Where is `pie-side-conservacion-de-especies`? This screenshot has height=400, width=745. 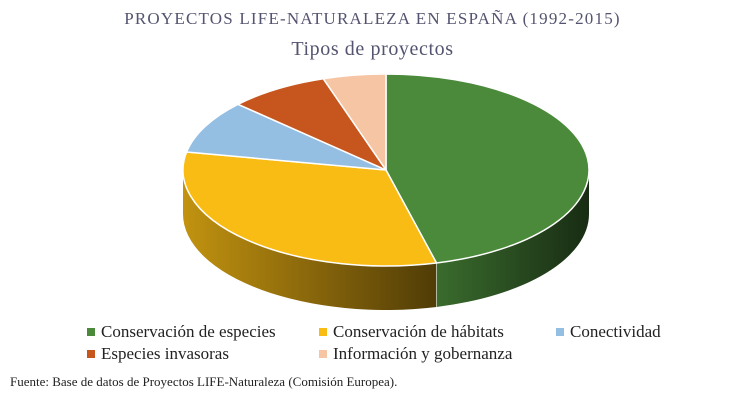
pie-side-conservacion-de-especies is located at coordinates (512, 238).